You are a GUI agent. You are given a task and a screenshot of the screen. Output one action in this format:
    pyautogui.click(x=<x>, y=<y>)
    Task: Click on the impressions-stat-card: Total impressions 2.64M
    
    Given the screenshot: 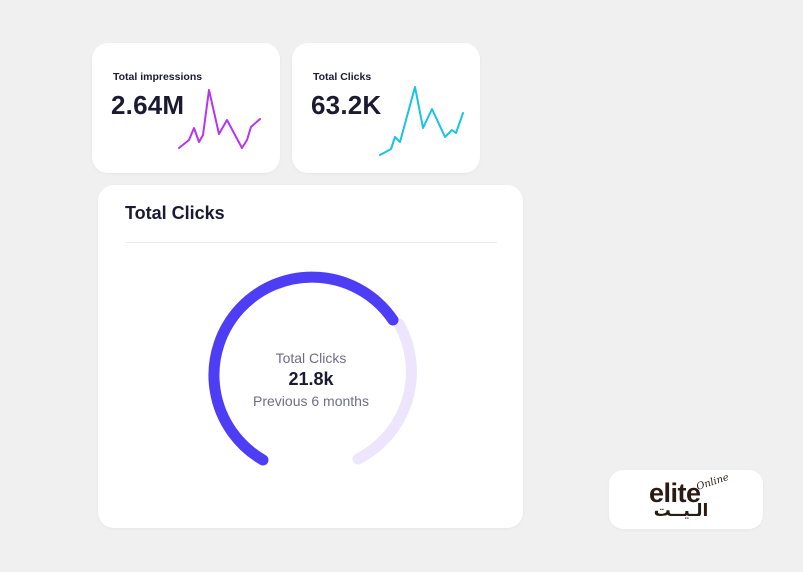 What is the action you would take?
    pyautogui.click(x=186, y=108)
    